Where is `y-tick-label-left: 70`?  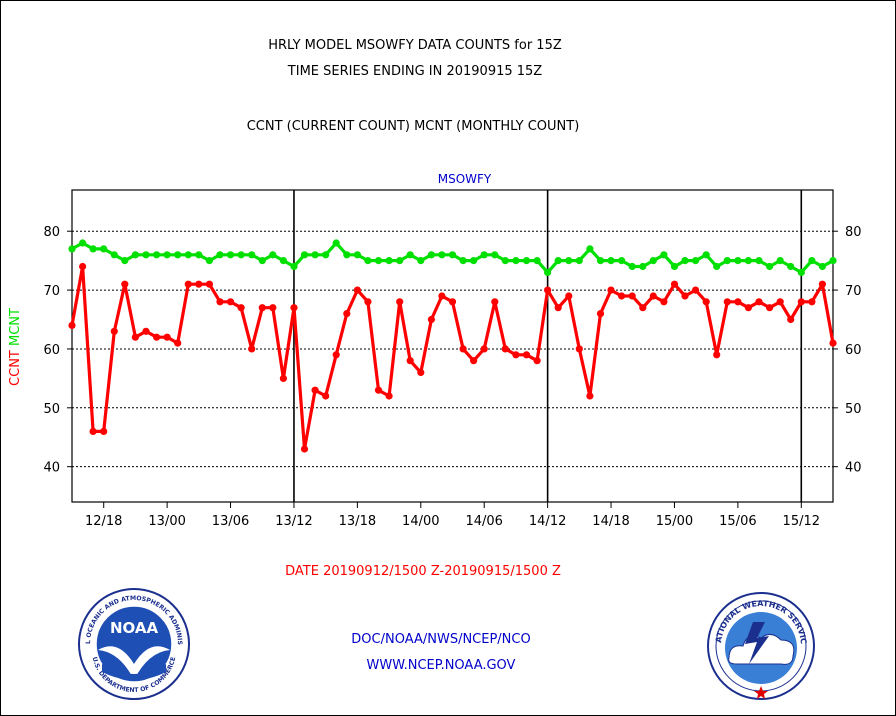
y-tick-label-left: 70 is located at coordinates (51, 291).